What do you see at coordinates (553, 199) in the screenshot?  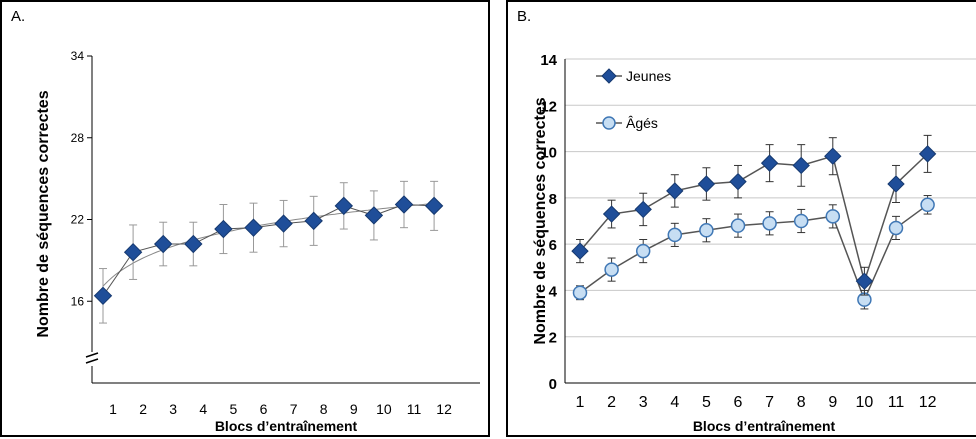 I see `y-tick-label: 8` at bounding box center [553, 199].